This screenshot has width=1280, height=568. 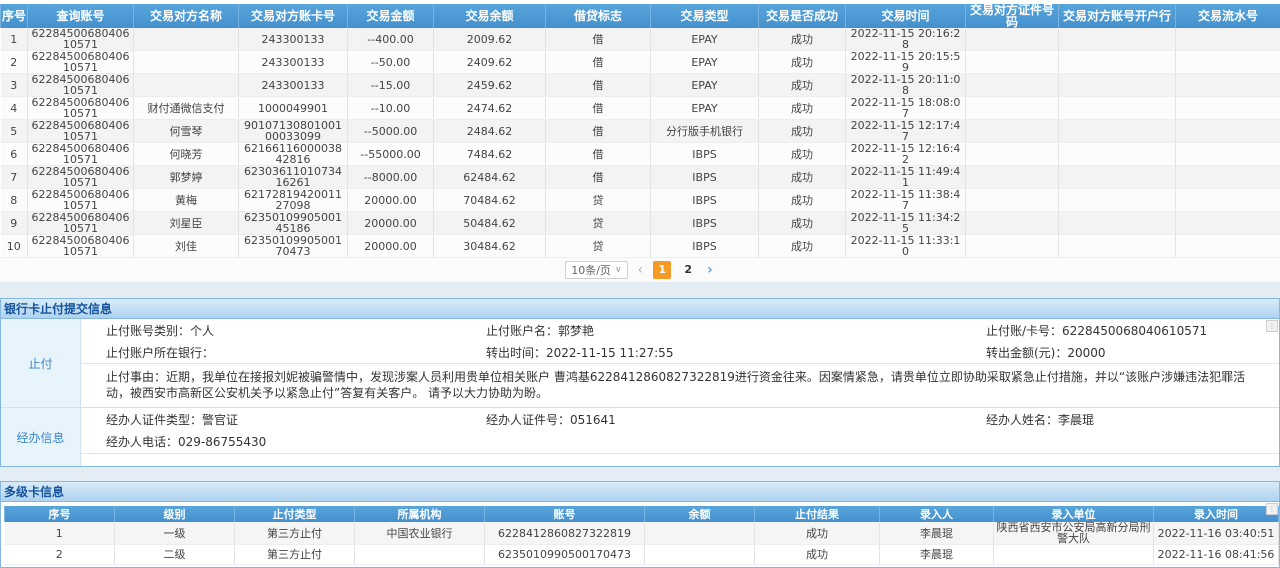 What do you see at coordinates (591, 270) in the screenshot?
I see `page-size-value: 10条/页` at bounding box center [591, 270].